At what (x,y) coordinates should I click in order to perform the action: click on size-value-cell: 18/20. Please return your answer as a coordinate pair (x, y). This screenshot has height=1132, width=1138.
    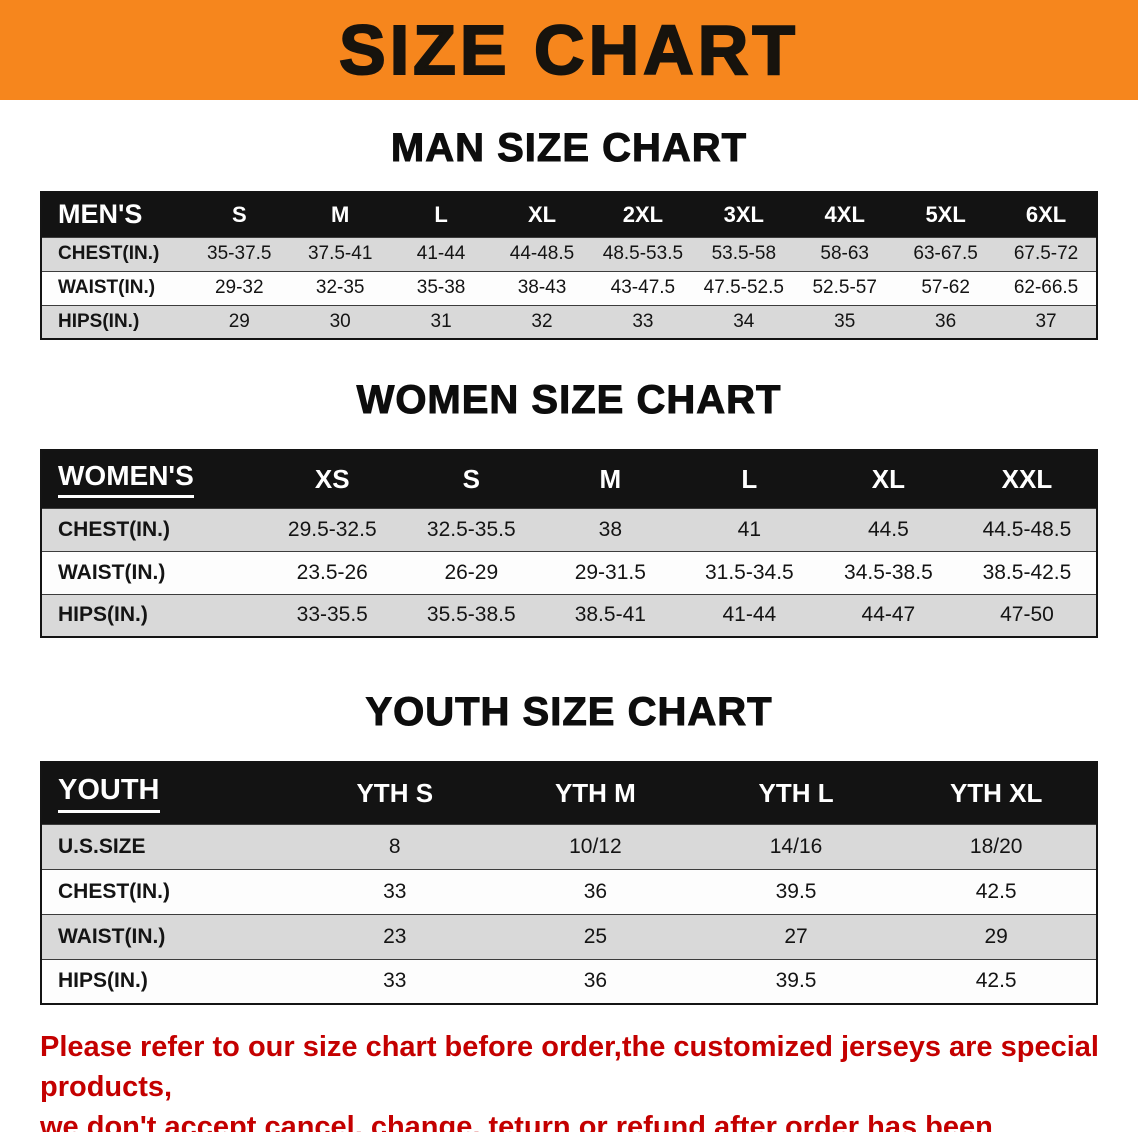
    Looking at the image, I should click on (996, 846).